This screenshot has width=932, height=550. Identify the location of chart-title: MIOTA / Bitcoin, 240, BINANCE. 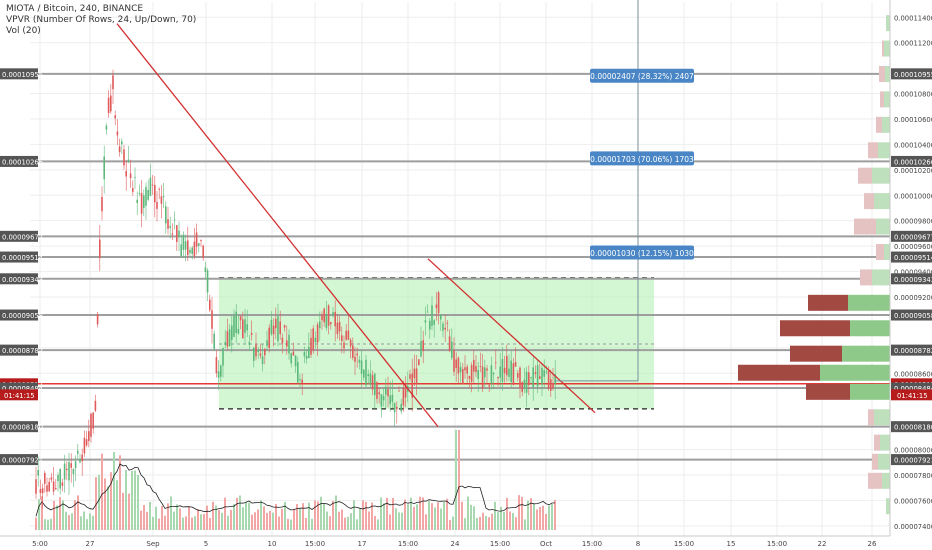
(75, 9).